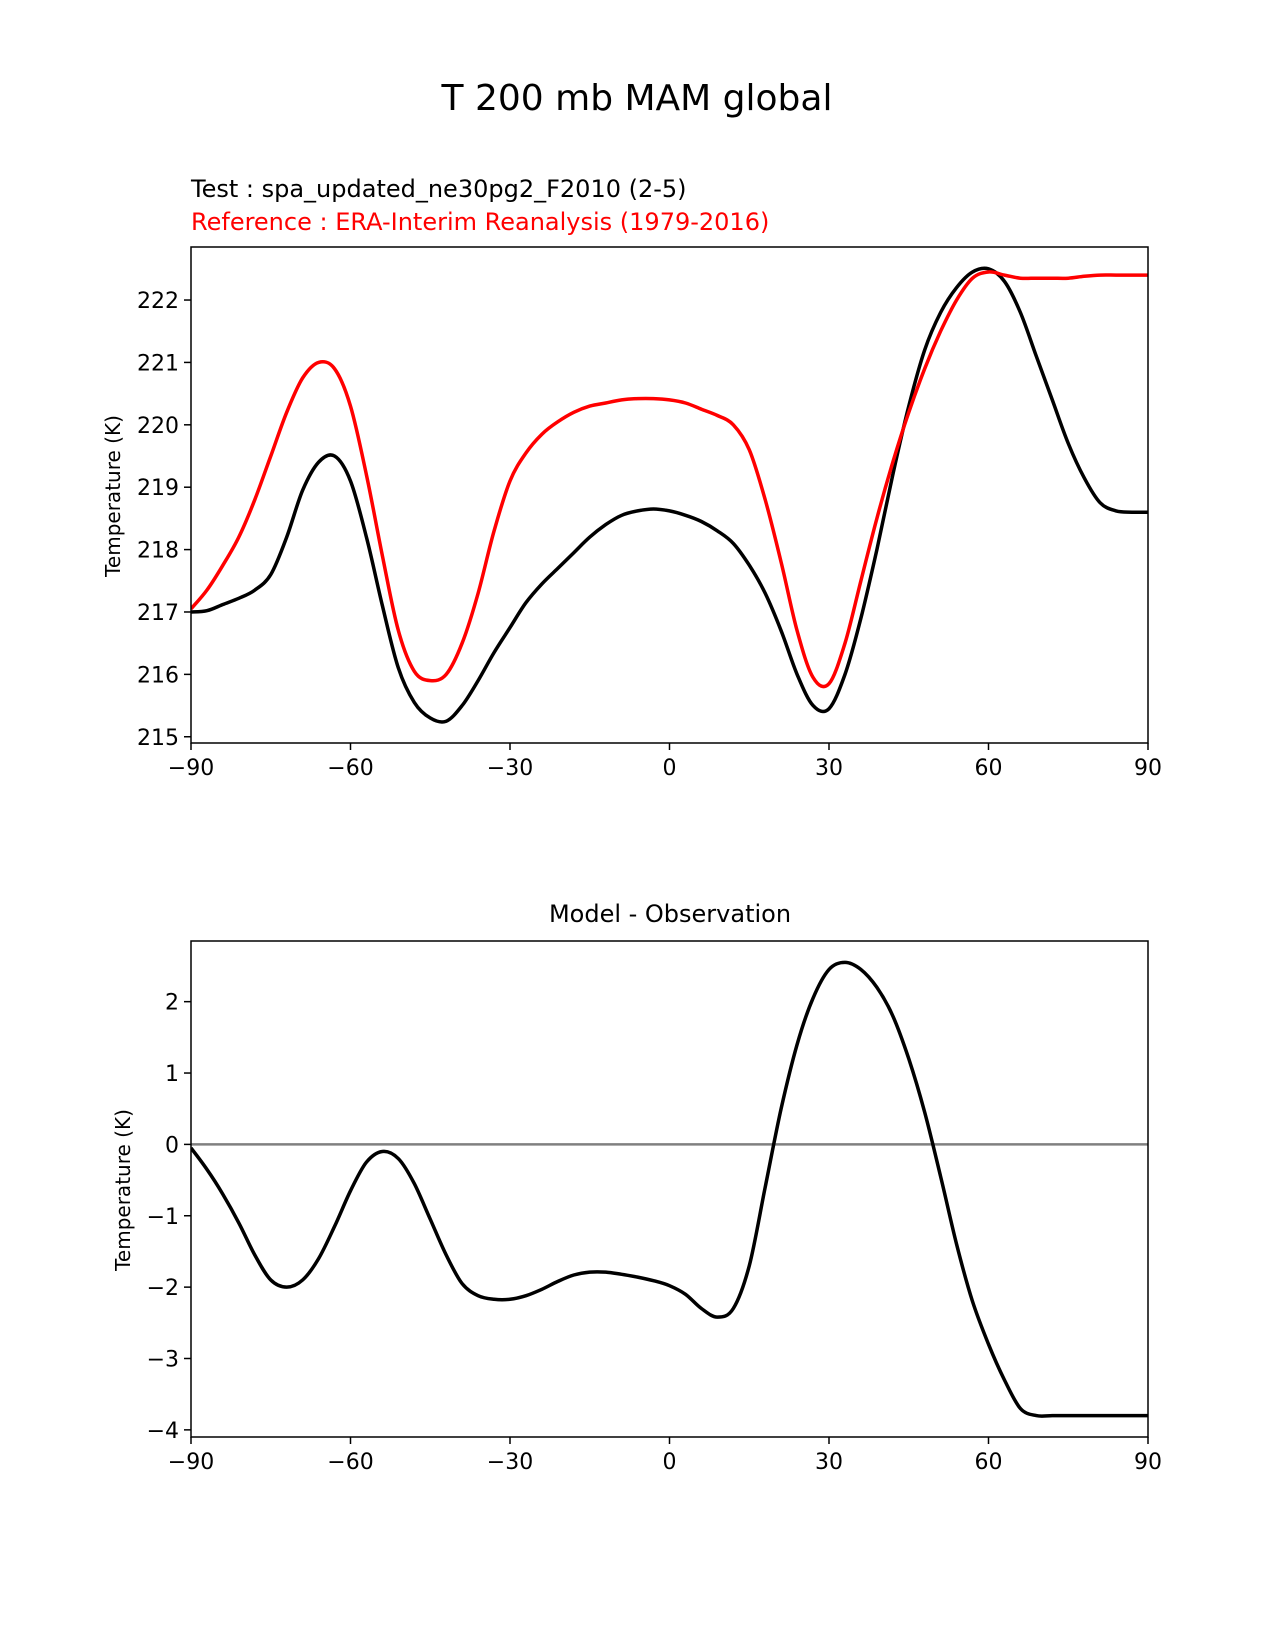 Image resolution: width=1275 pixels, height=1650 pixels. Describe the element at coordinates (158, 675) in the screenshot. I see `top-y-tick-label: 216` at that location.